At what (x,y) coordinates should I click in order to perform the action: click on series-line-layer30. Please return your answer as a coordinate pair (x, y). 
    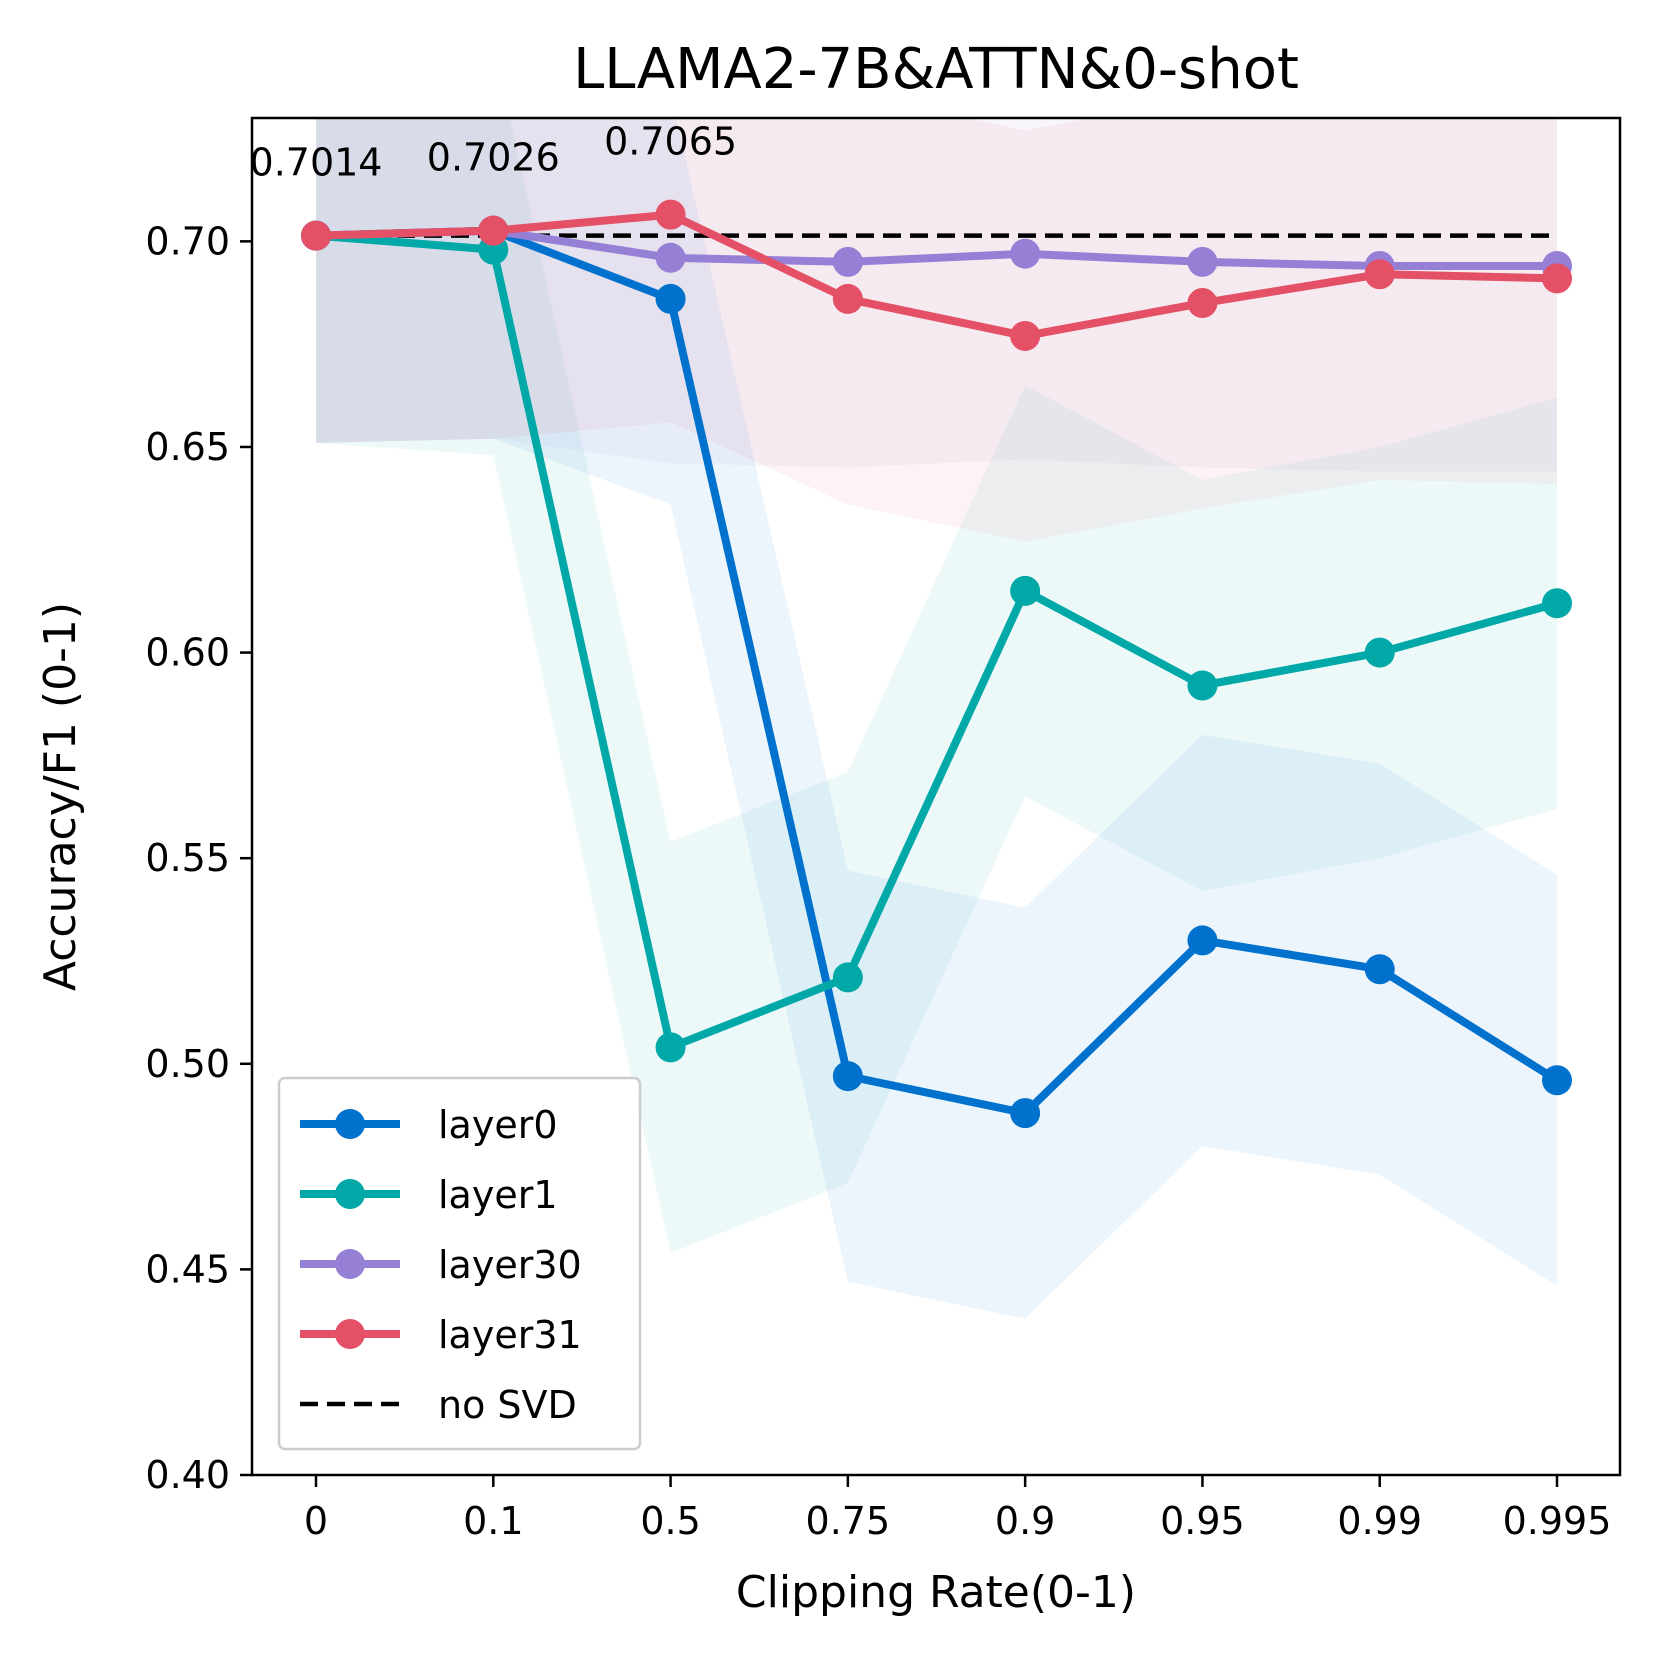
    Looking at the image, I should click on (936, 248).